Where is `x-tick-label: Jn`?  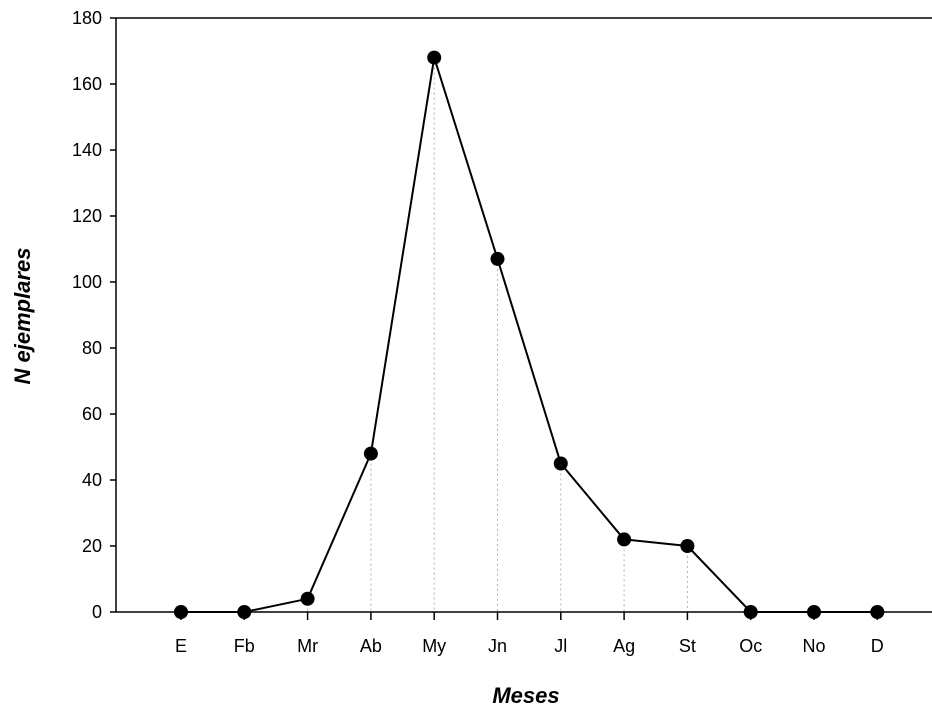 x-tick-label: Jn is located at coordinates (497, 646).